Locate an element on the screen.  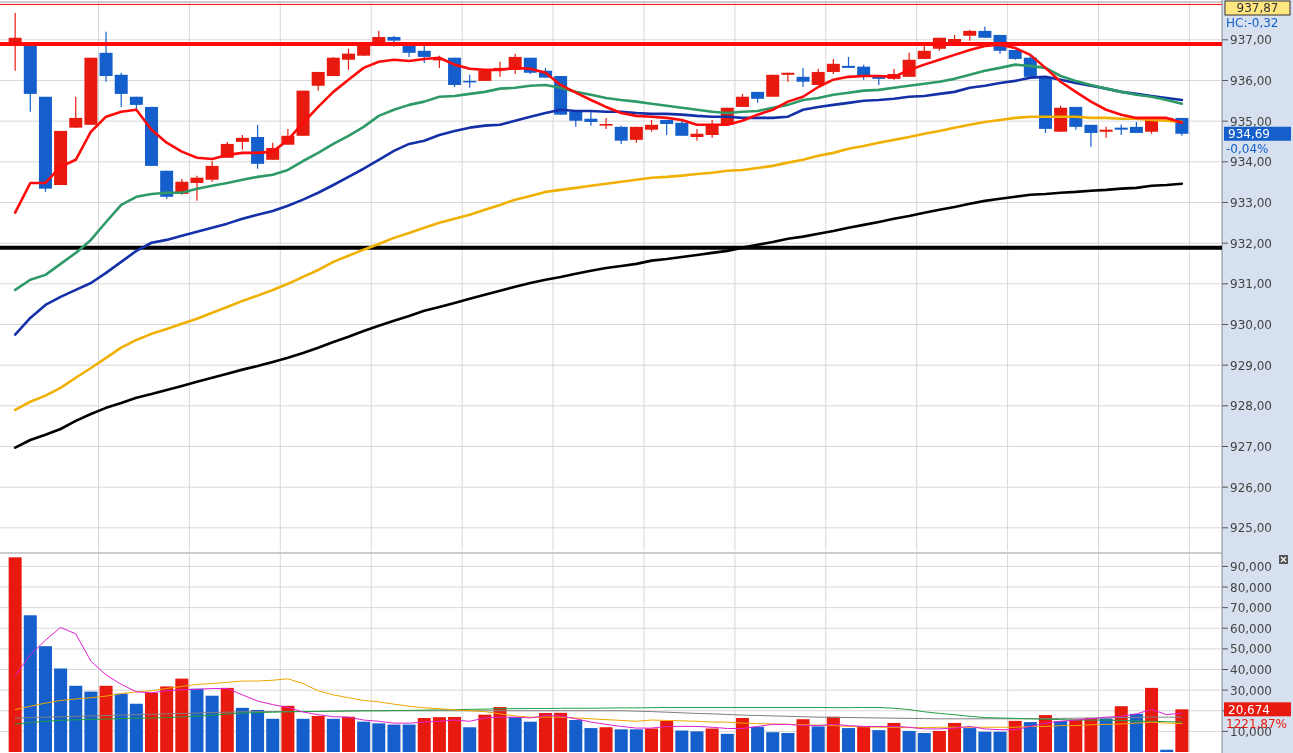
y-tick-label: 50,000 is located at coordinates (1251, 649).